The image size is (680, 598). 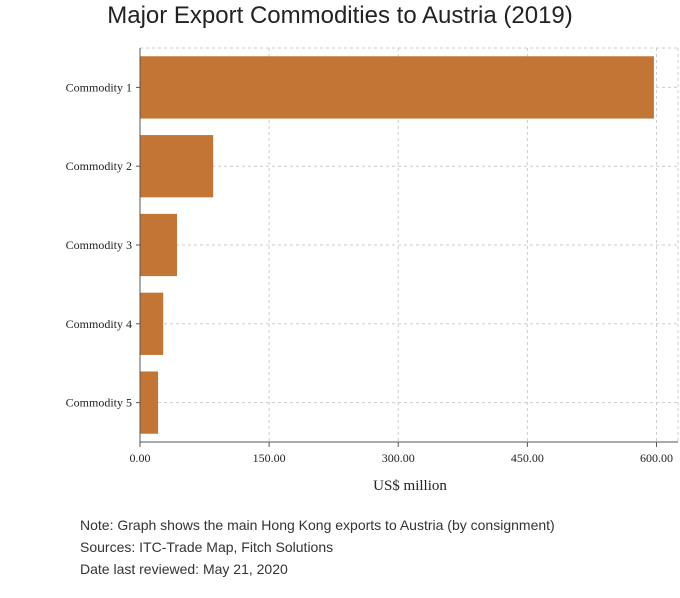 I want to click on sources-text: Sources: ITC-Trade Map, Fitch Solutions, so click(x=207, y=547).